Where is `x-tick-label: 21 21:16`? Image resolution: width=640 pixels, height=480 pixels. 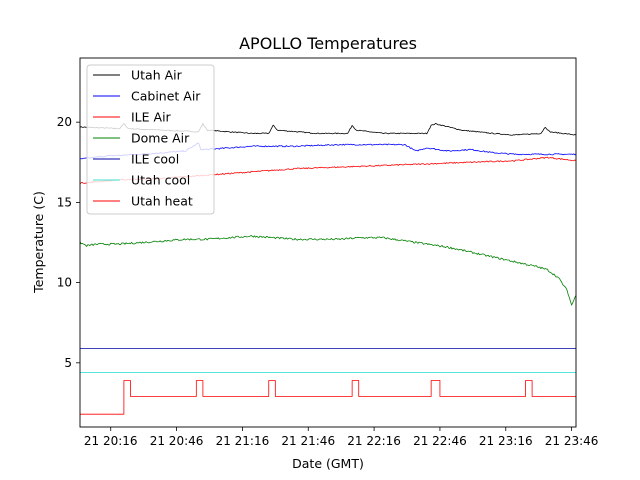
x-tick-label: 21 21:16 is located at coordinates (243, 441).